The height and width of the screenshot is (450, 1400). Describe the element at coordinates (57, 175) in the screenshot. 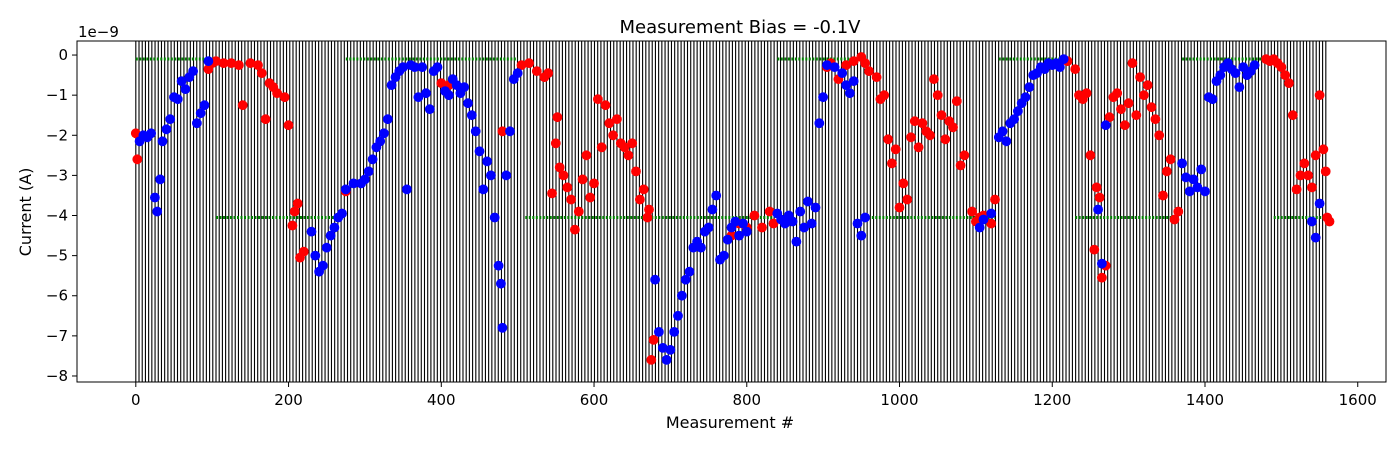

I see `y-tick-label: −3` at that location.